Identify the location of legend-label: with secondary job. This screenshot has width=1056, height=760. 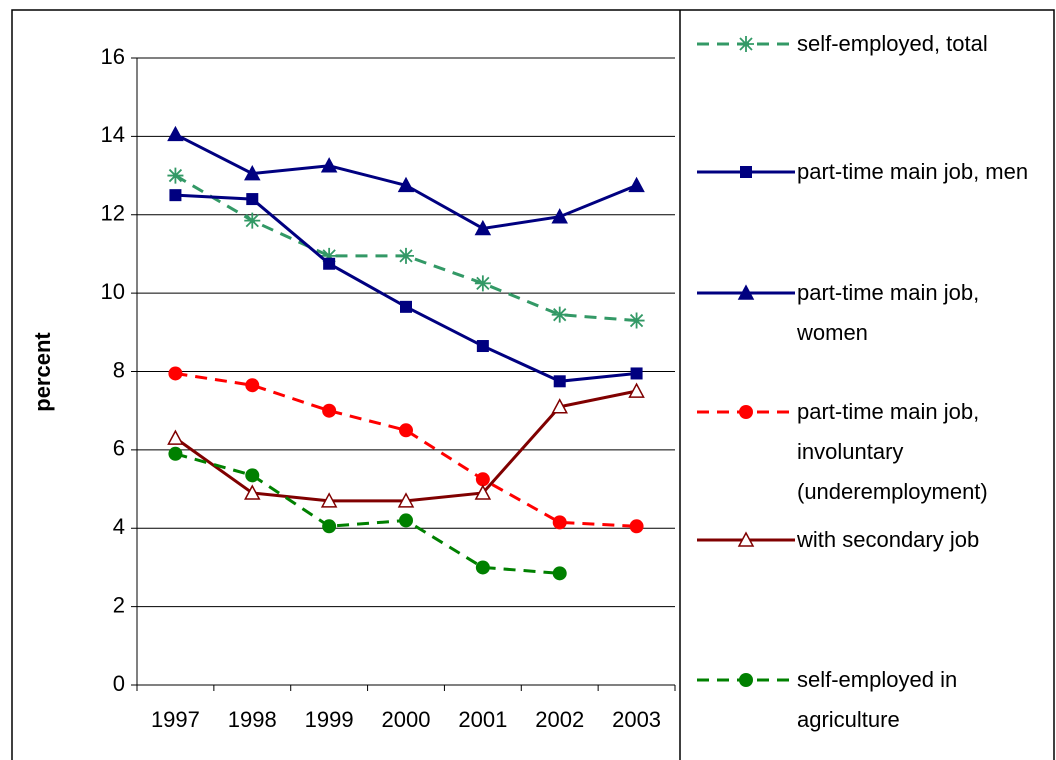
(888, 539).